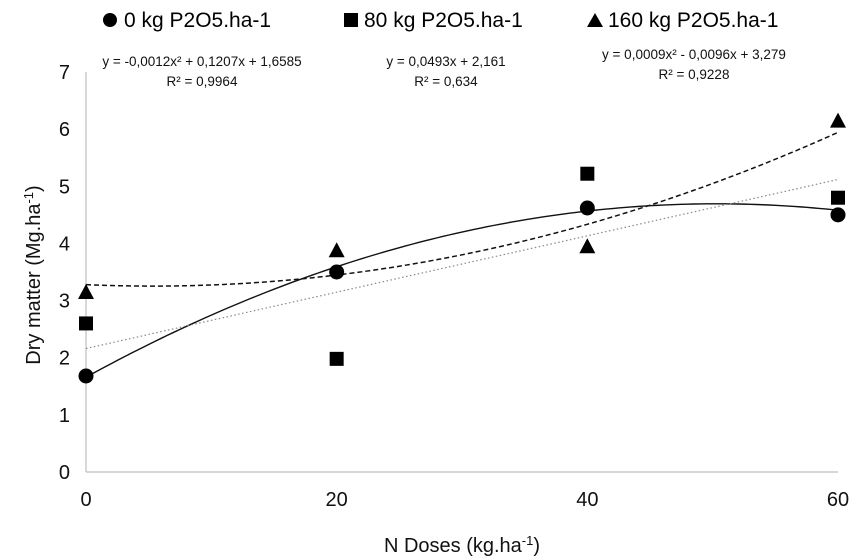 This screenshot has width=855, height=557. I want to click on legend-label-80: 80 kg P2O5.ha-1, so click(443, 20).